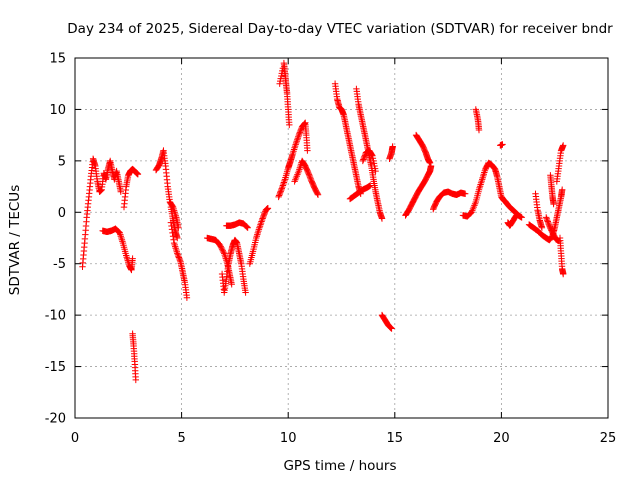 The height and width of the screenshot is (480, 640). Describe the element at coordinates (55, 367) in the screenshot. I see `y-tick-label: -15` at that location.